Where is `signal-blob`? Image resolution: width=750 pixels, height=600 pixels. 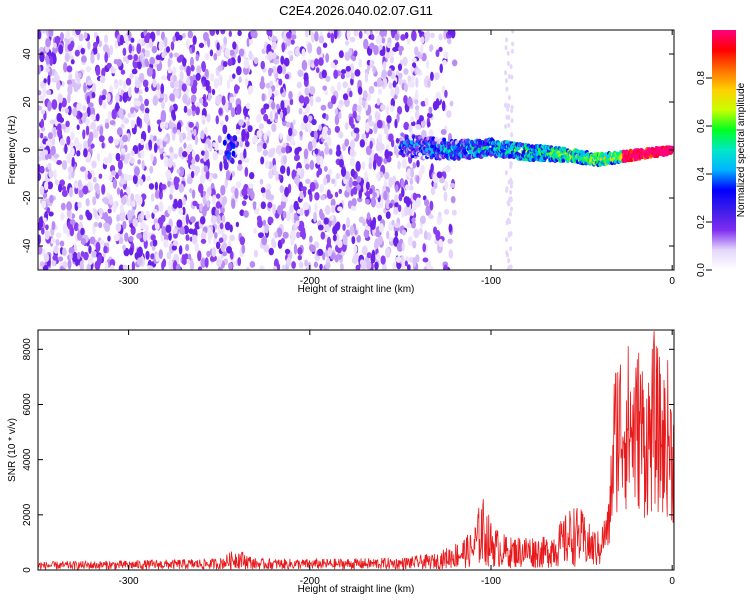
signal-blob is located at coordinates (228, 156).